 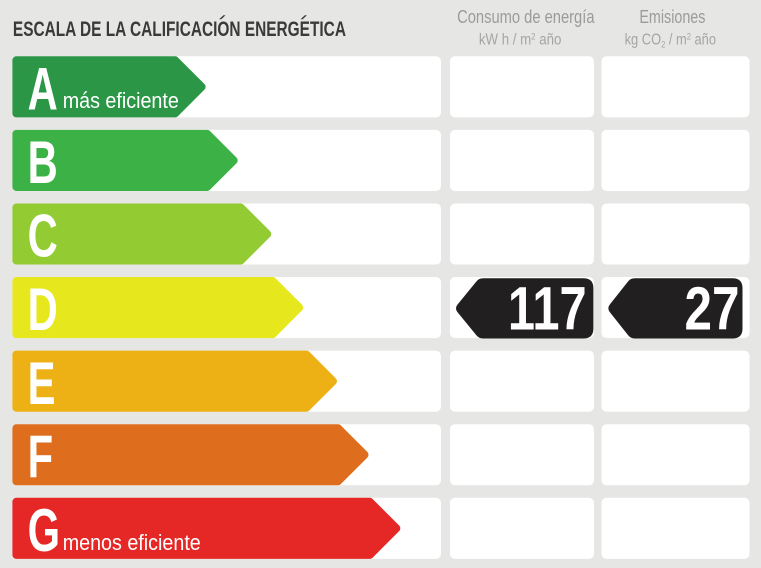 What do you see at coordinates (547, 309) in the screenshot?
I see `svg-text: 117` at bounding box center [547, 309].